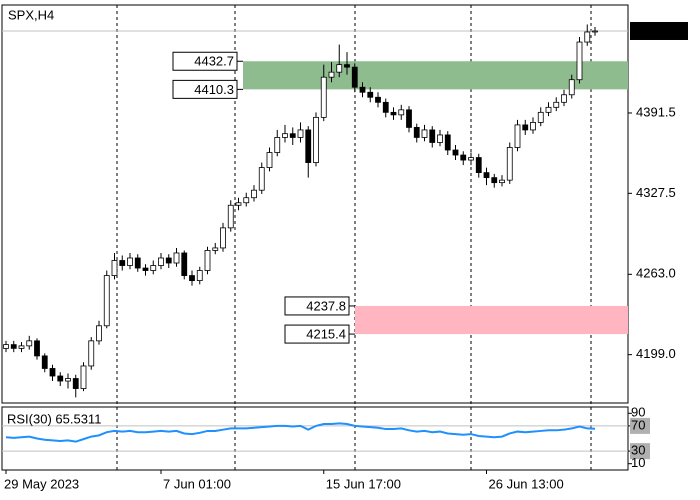  I want to click on zone-label: 4237.8, so click(326, 305).